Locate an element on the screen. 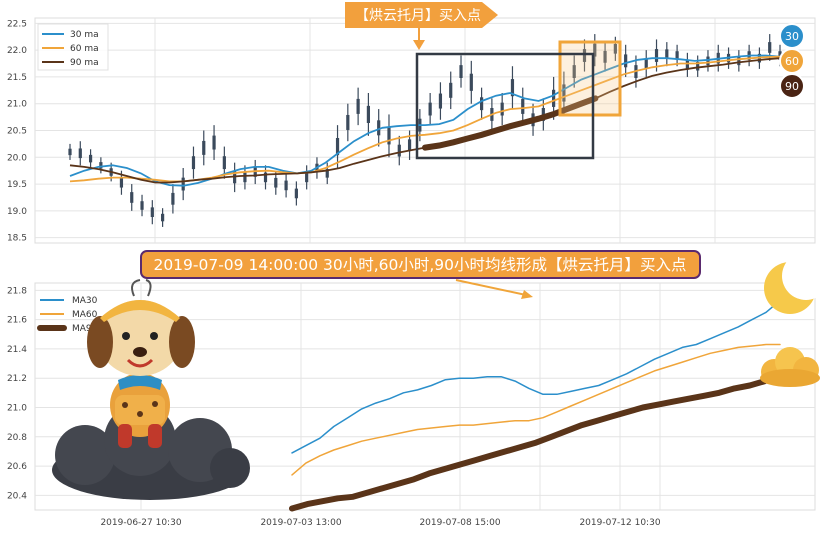 This screenshot has height=538, width=822. main-banner-arrow-shaft is located at coordinates (491, 287).